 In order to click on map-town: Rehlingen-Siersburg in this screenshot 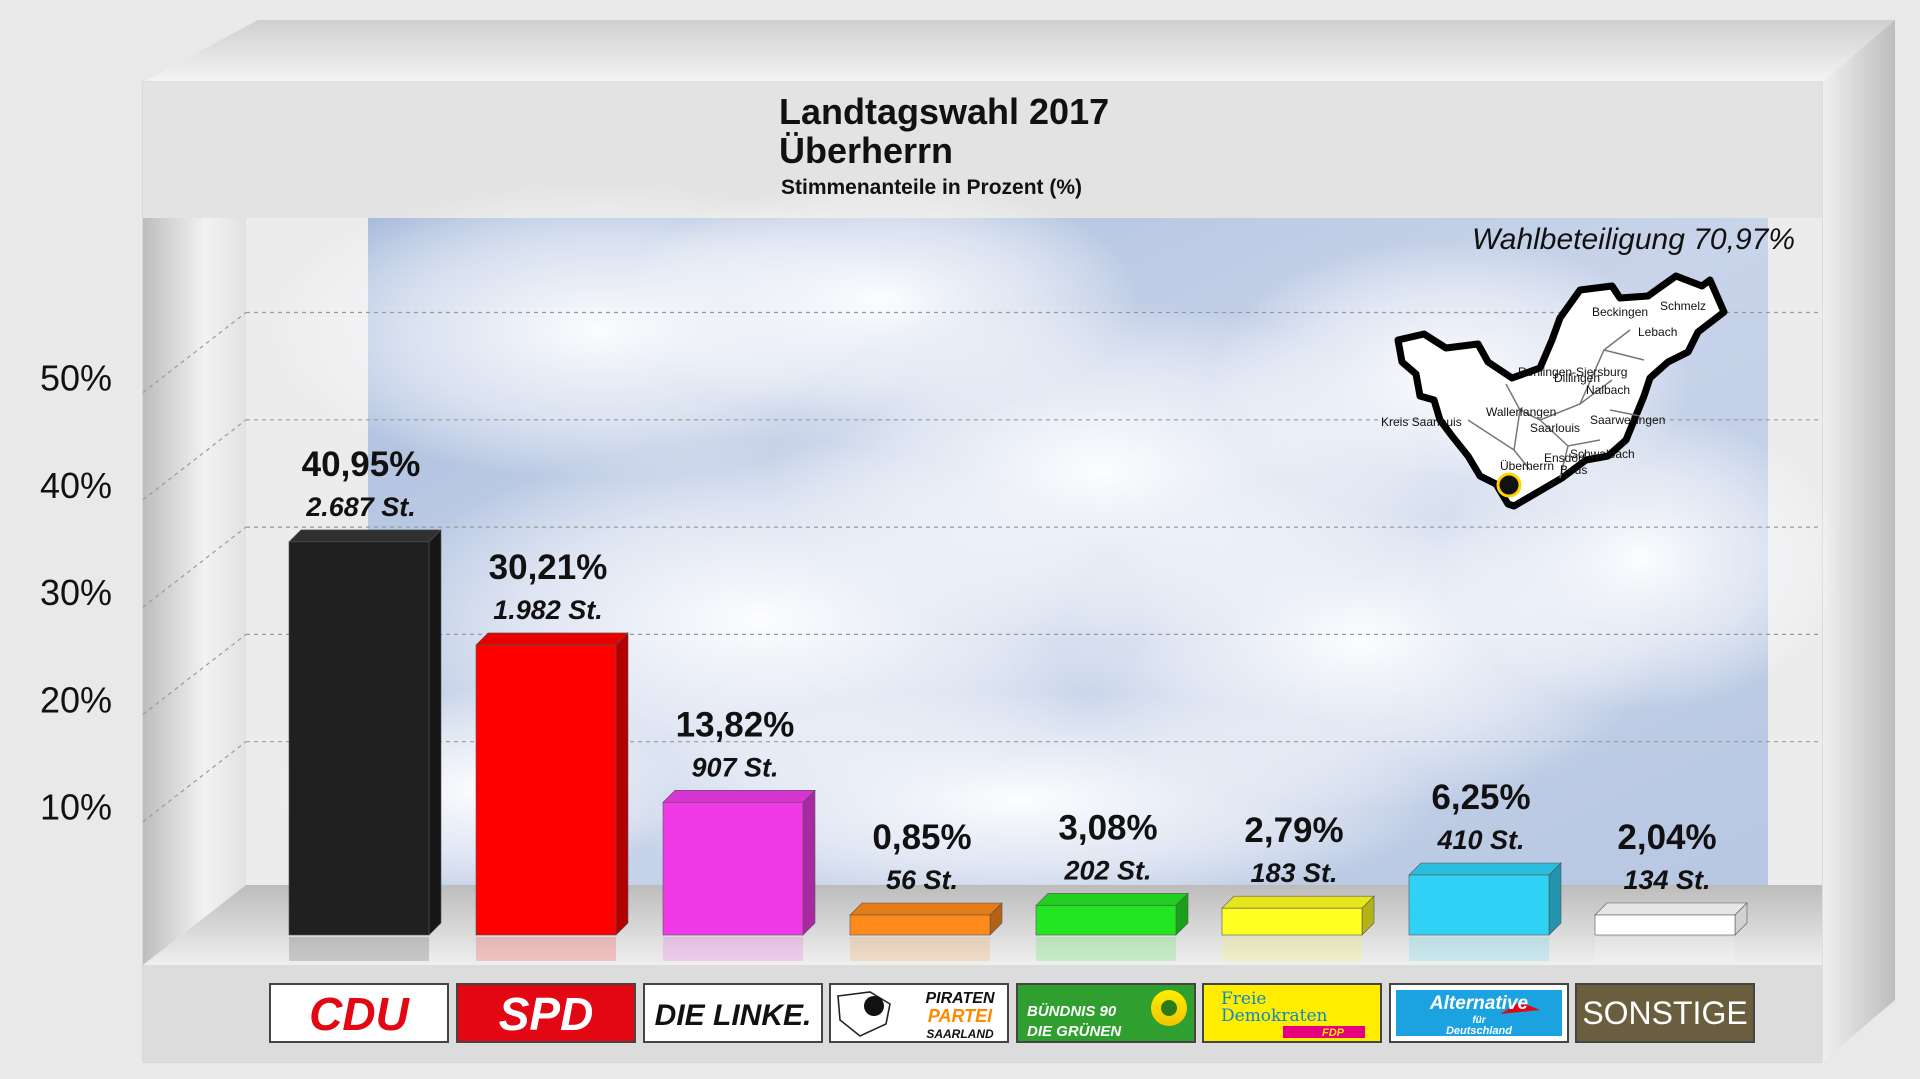, I will do `click(1572, 372)`.